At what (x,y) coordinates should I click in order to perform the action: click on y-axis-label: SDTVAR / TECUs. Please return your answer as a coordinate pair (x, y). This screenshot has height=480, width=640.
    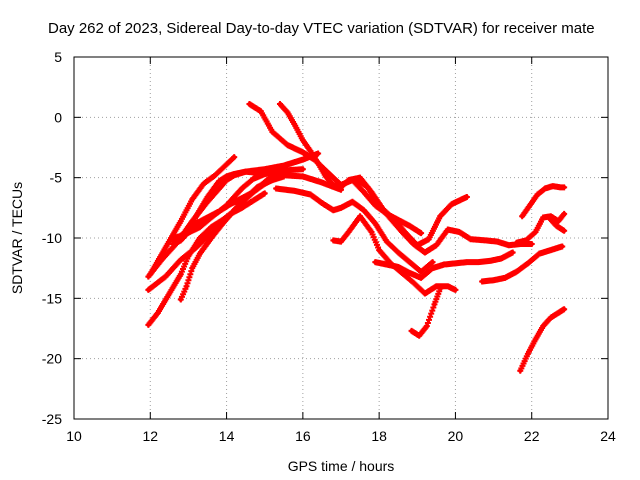
    Looking at the image, I should click on (17, 238).